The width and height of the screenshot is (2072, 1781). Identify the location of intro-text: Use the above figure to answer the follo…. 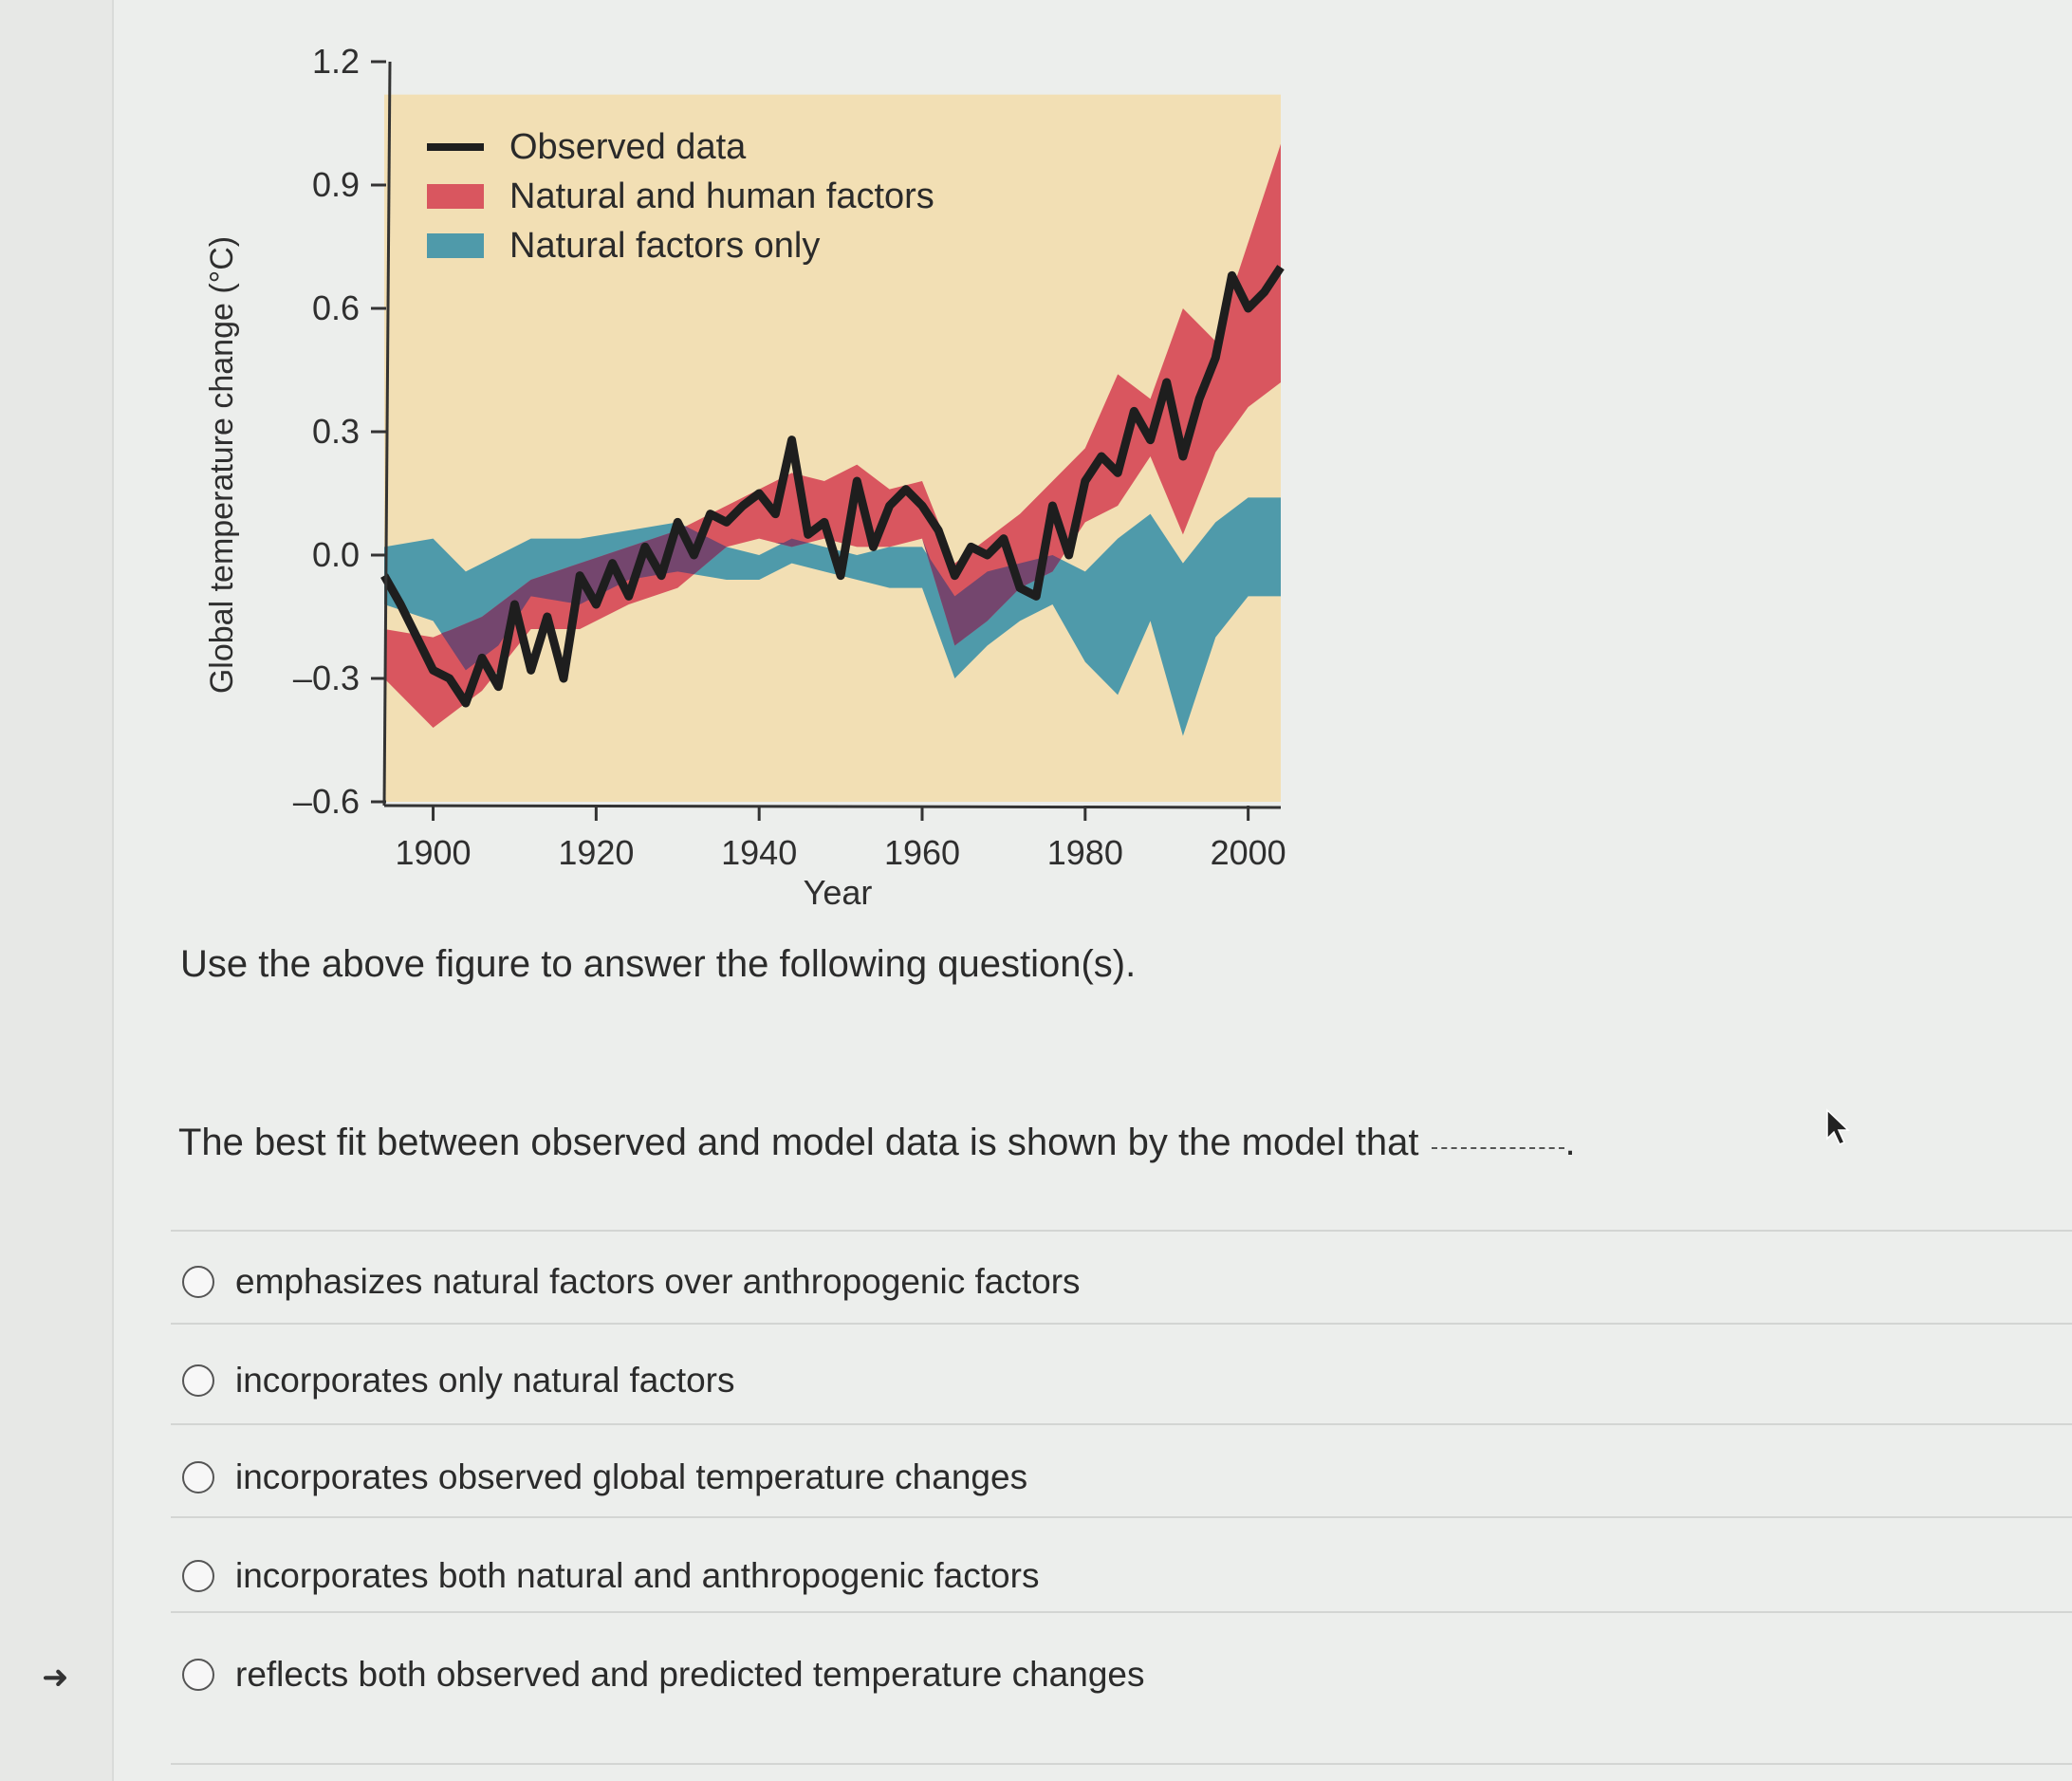
(658, 964).